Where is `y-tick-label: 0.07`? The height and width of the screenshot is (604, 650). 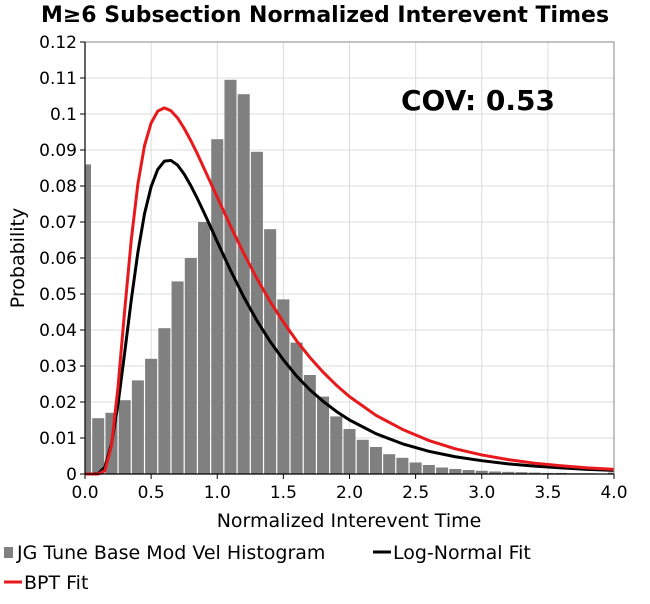 y-tick-label: 0.07 is located at coordinates (58, 223).